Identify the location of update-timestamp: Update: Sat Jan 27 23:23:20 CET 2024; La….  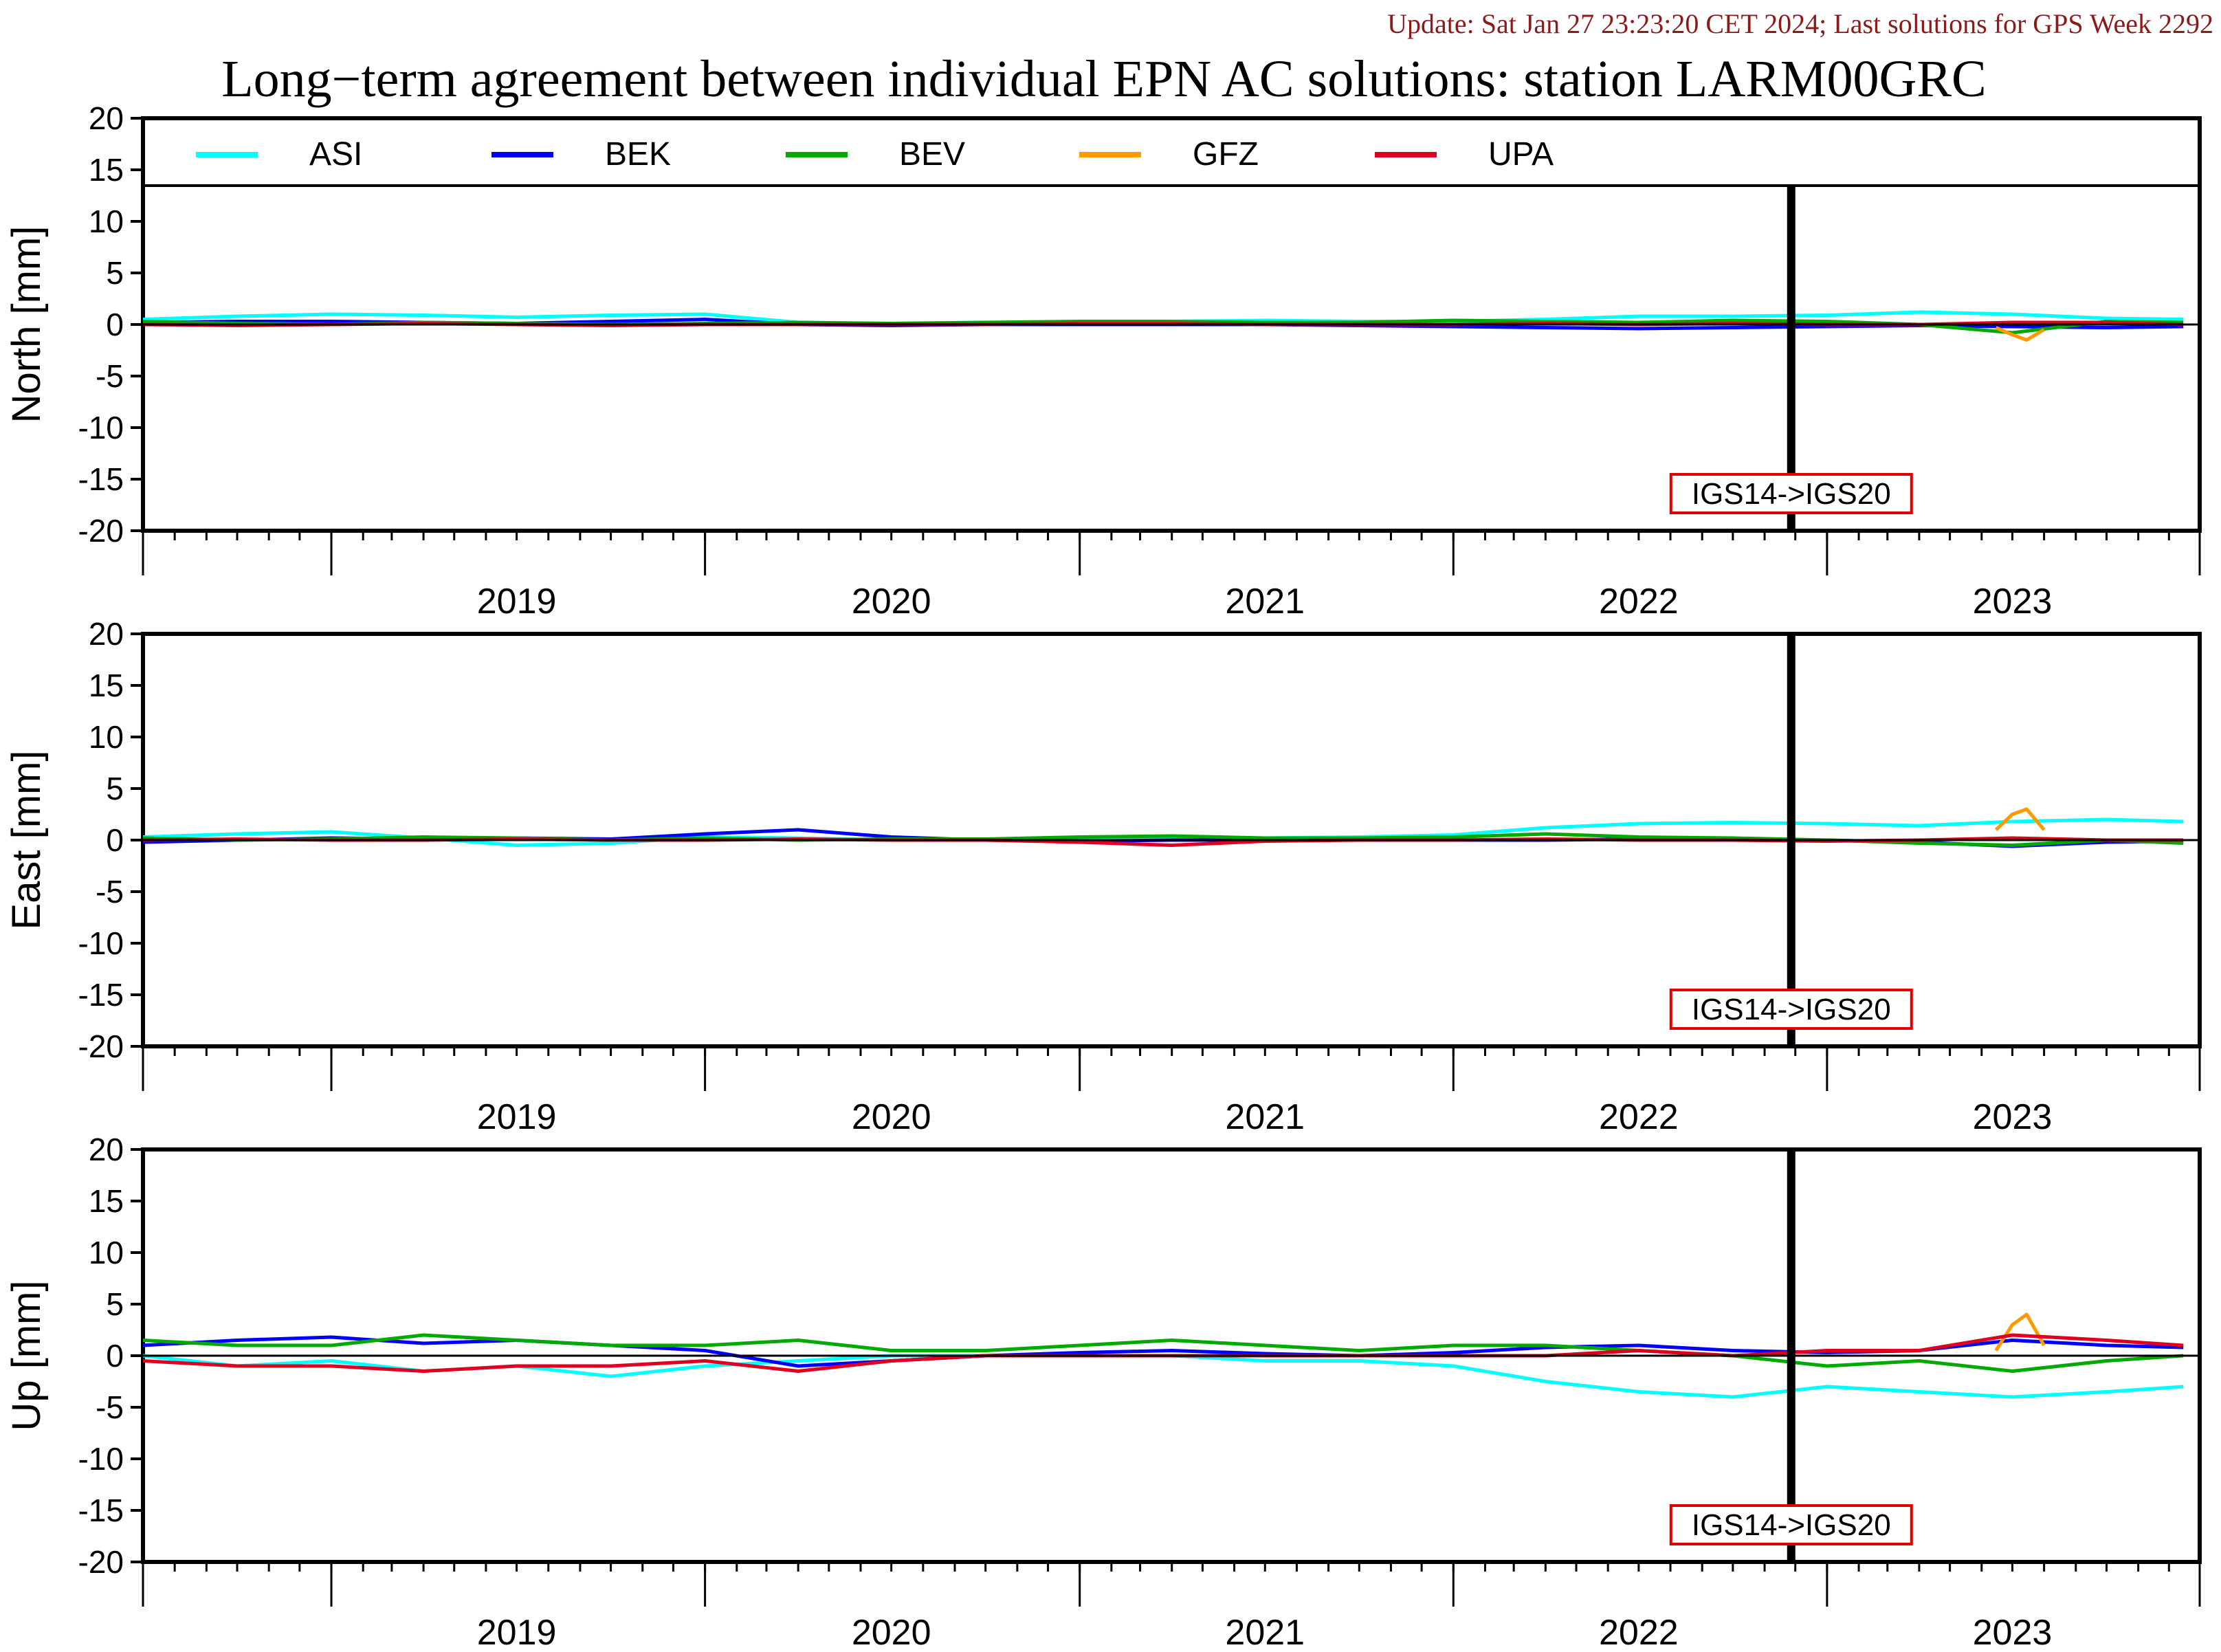
(1800, 23).